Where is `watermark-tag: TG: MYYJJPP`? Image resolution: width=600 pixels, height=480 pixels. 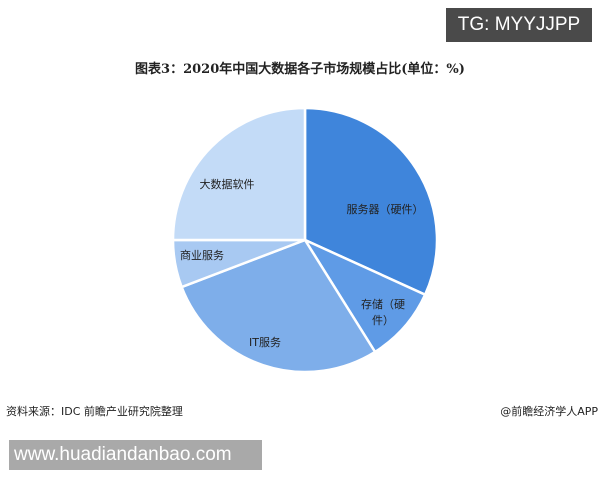 watermark-tag: TG: MYYJJPP is located at coordinates (519, 25).